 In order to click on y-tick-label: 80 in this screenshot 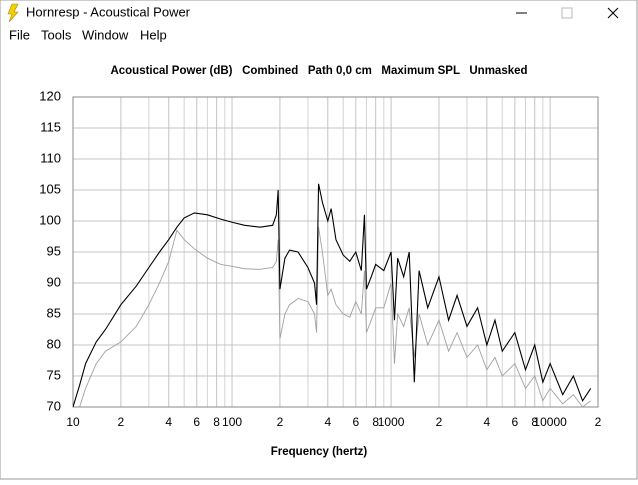, I will do `click(54, 343)`.